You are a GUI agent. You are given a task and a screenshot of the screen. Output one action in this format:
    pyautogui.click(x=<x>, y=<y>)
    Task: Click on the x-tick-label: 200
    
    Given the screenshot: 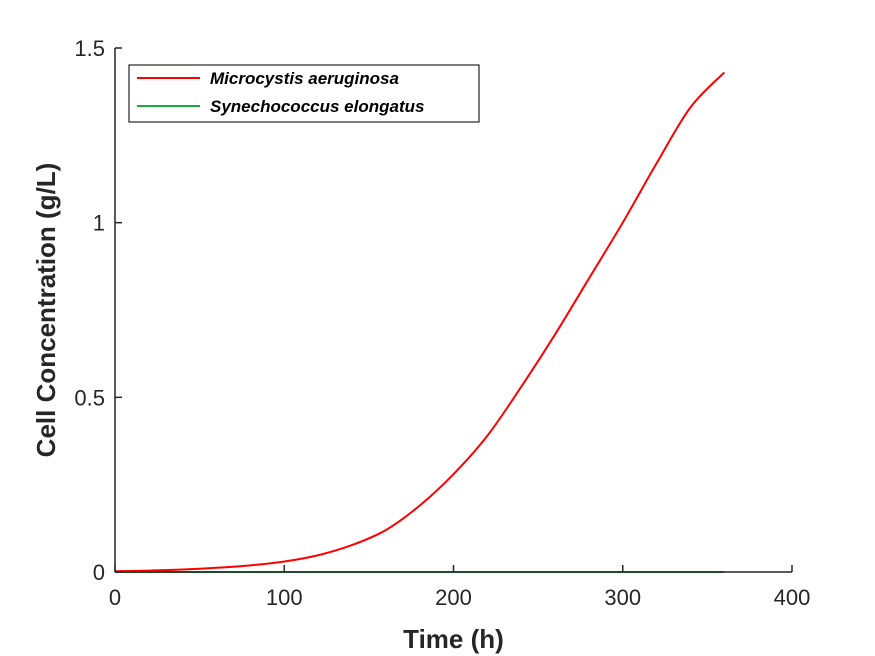 What is the action you would take?
    pyautogui.click(x=453, y=597)
    